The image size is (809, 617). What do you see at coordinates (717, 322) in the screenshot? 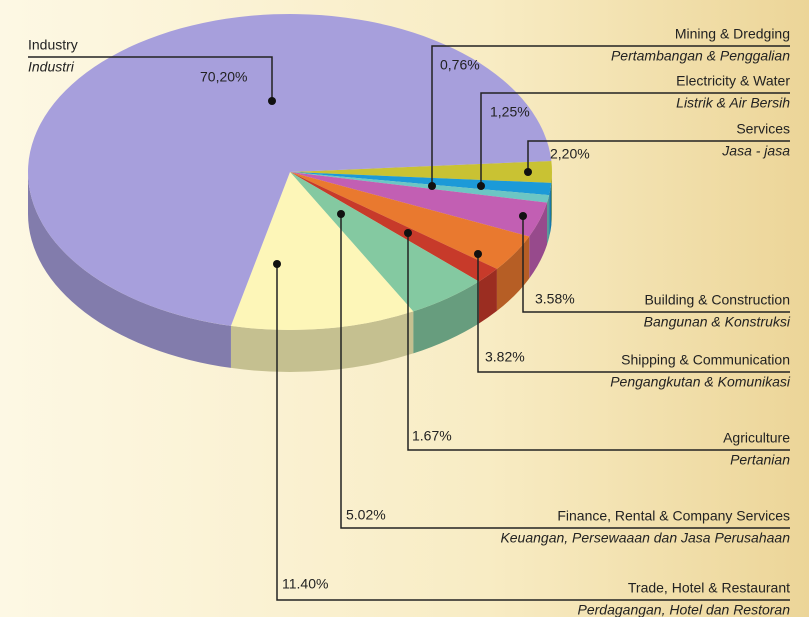
I see `category-translation: Bangunan & Konstruksi` at bounding box center [717, 322].